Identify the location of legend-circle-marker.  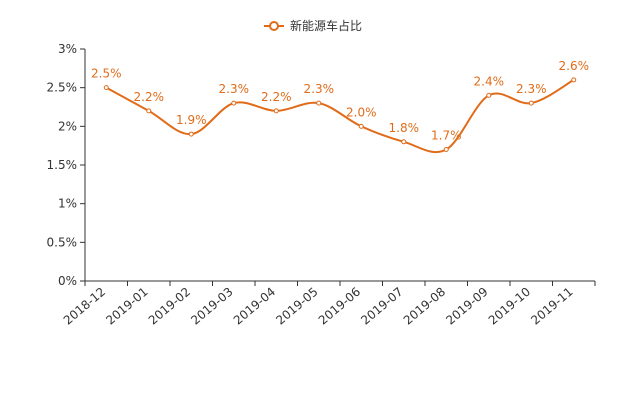
(274, 26).